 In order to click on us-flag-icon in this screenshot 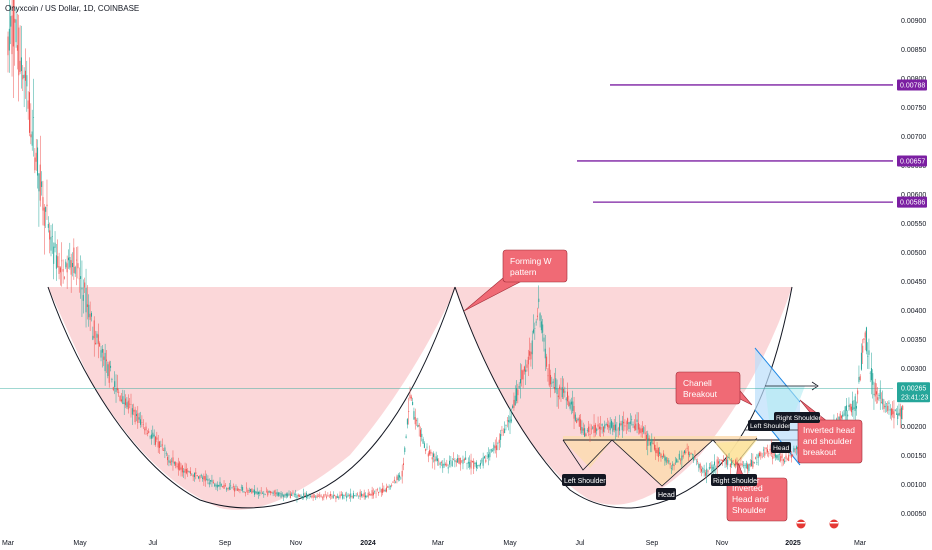, I will do `click(801, 524)`.